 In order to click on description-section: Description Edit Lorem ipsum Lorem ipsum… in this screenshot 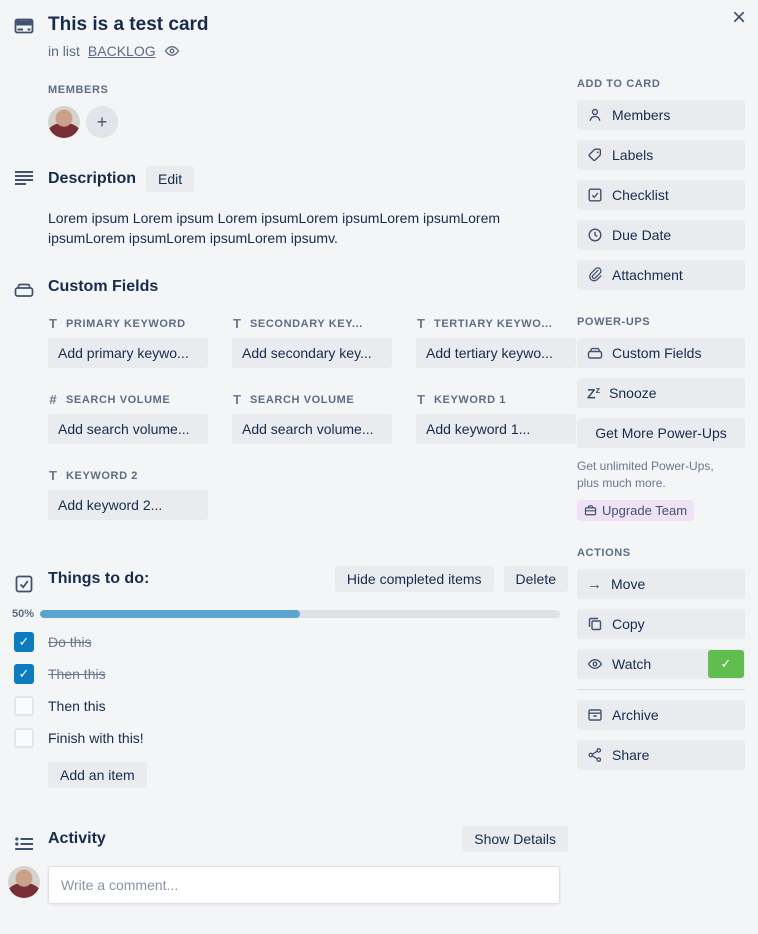, I will do `click(284, 207)`.